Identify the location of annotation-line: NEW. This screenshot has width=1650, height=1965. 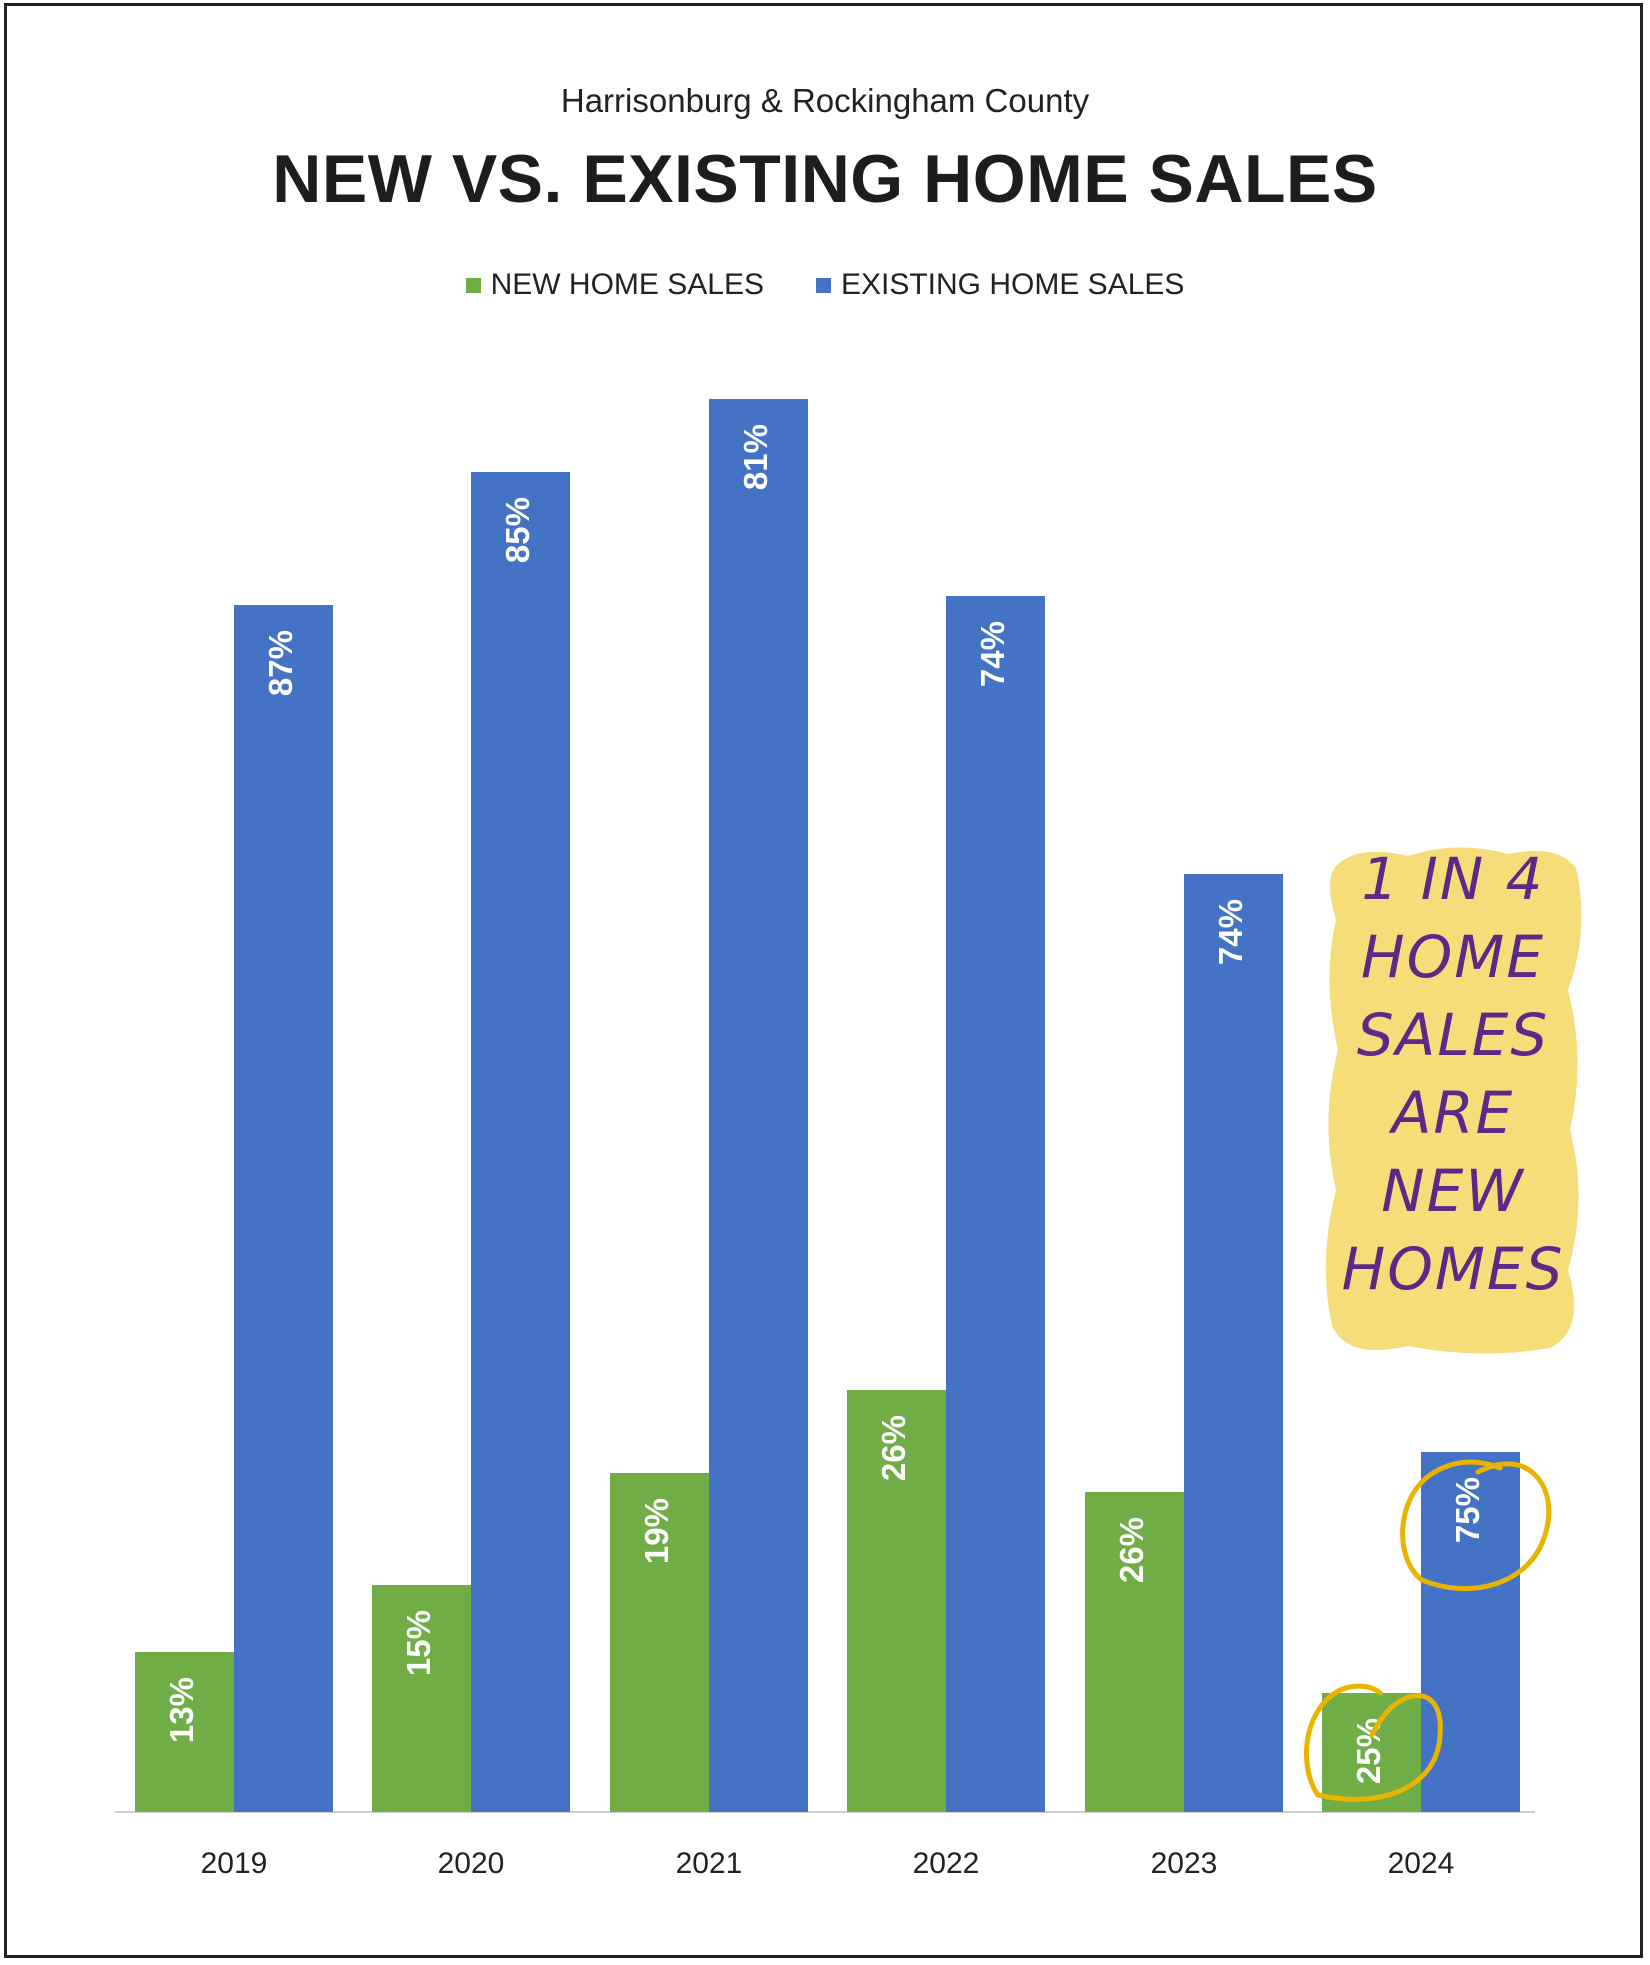
(1453, 1191).